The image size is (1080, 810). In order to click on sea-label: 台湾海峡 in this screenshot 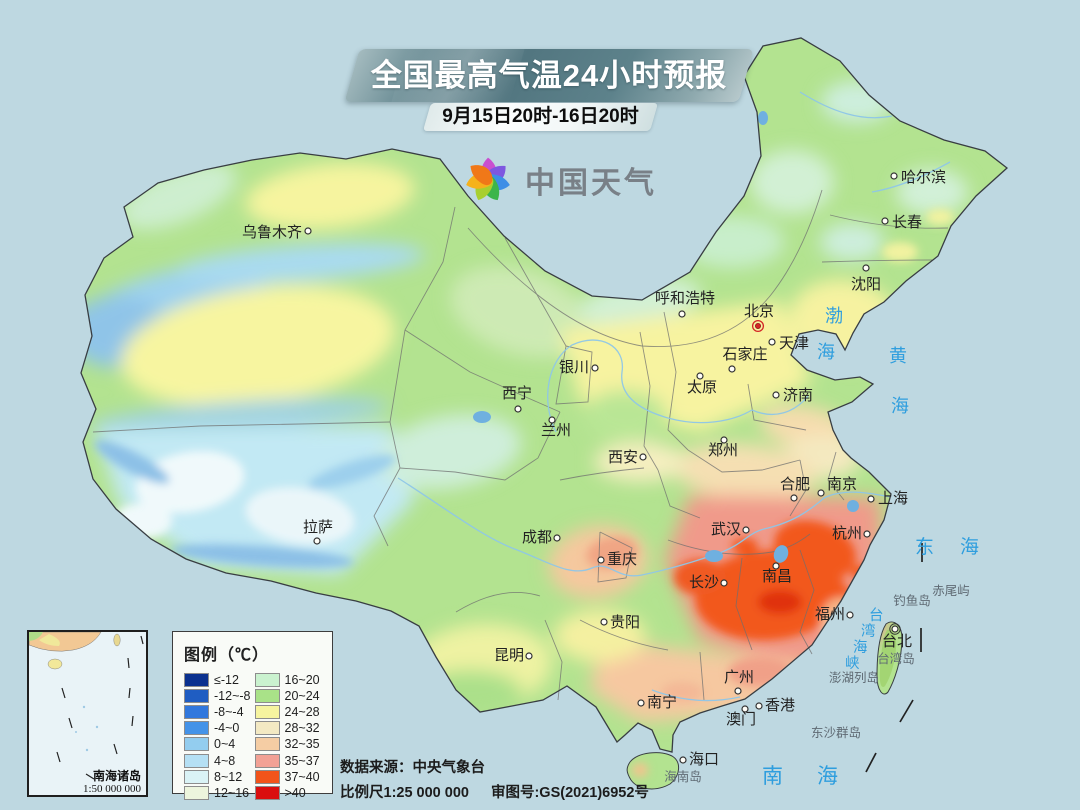, I will do `click(864, 639)`.